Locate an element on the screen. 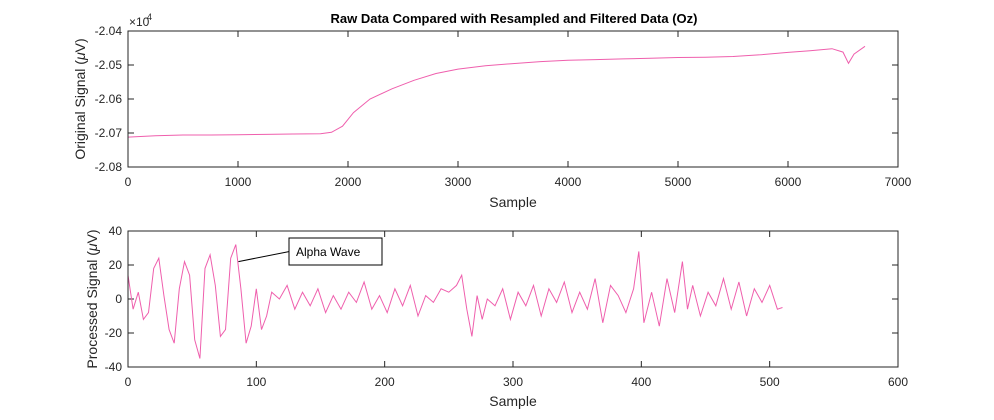 The width and height of the screenshot is (994, 420). x-tick-label: 5000 is located at coordinates (678, 182).